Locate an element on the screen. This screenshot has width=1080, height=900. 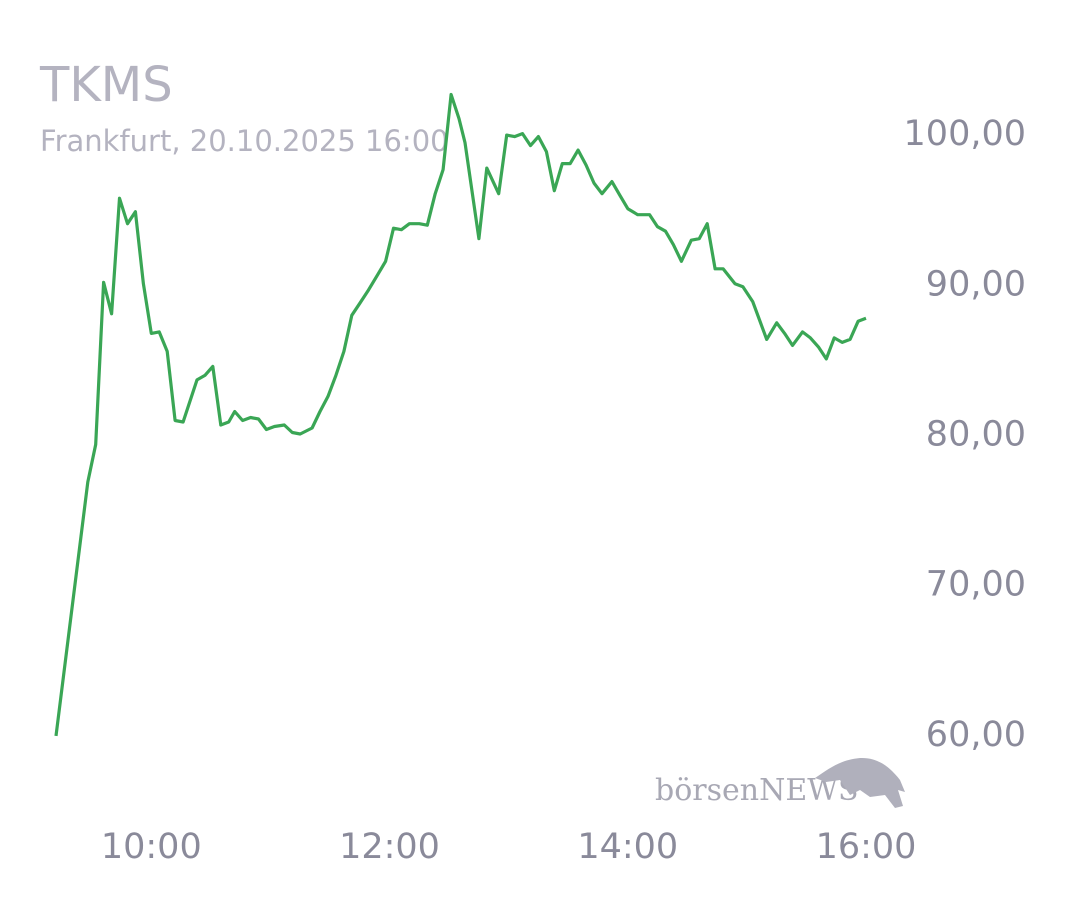
x-tick-label: 10:00 is located at coordinates (151, 847).